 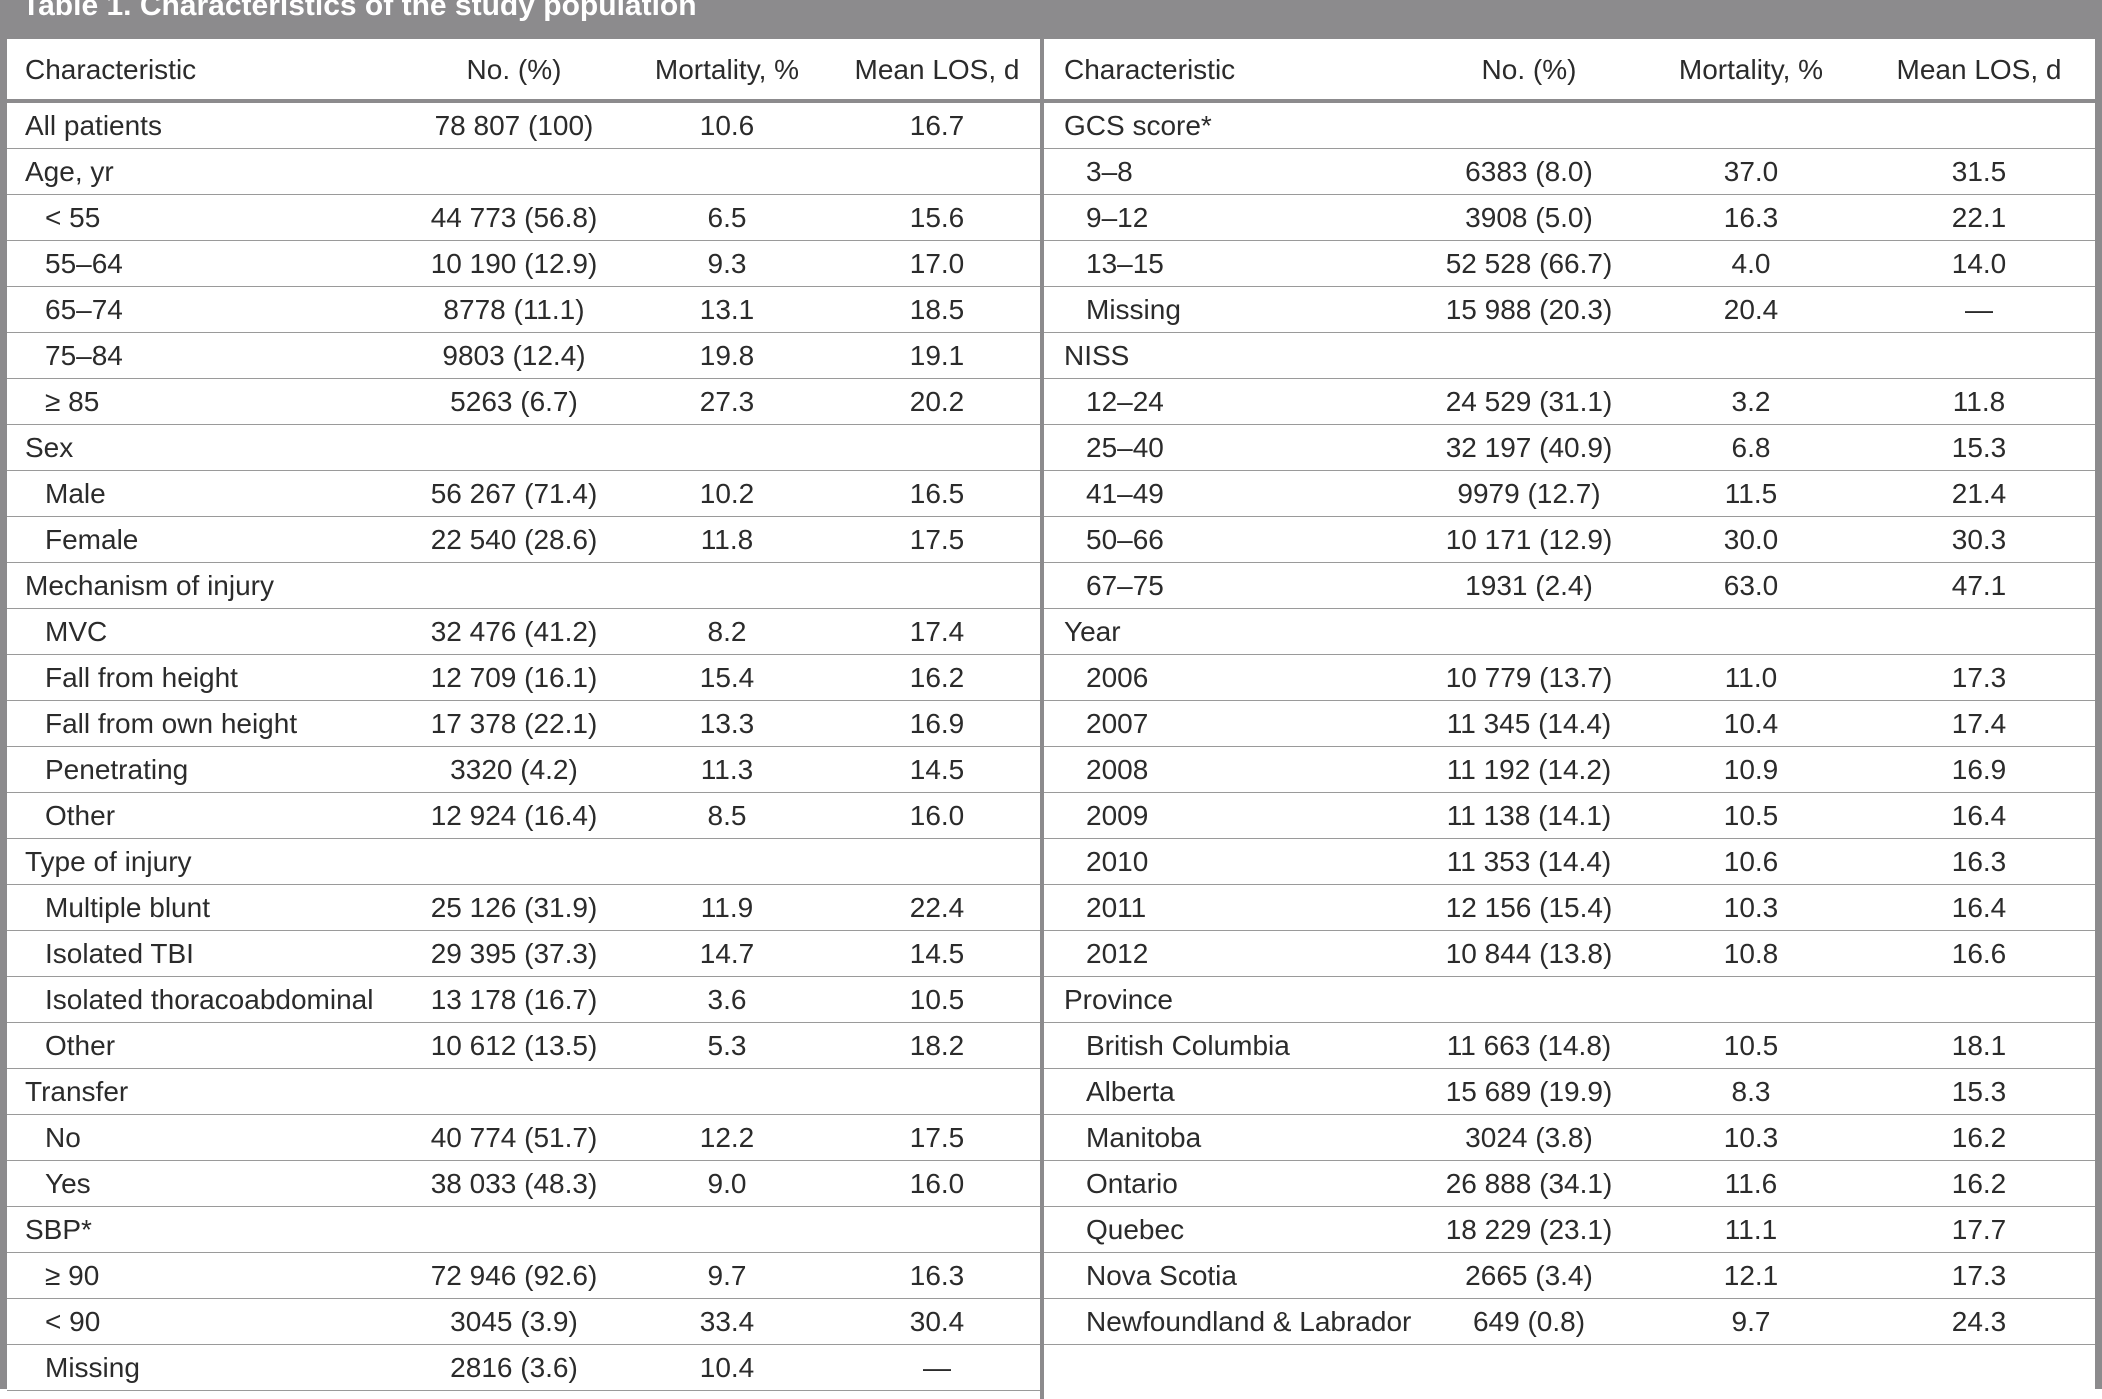 I want to click on table-row: Newfoundland & Labrador 649 (0.8) 9.7 24.3, so click(x=1569, y=1322).